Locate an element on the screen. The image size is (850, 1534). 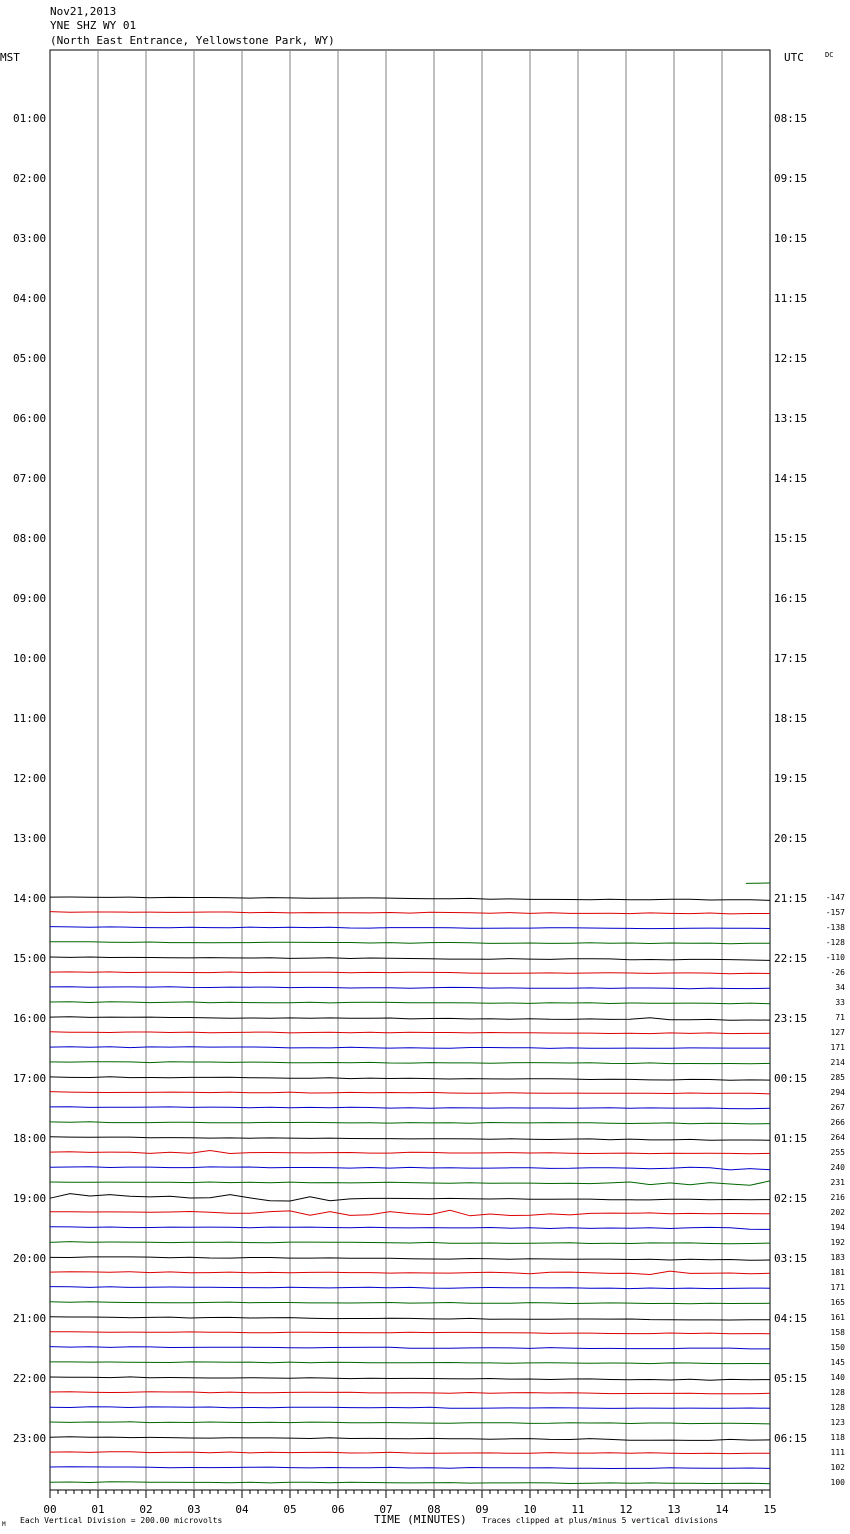
right-hour-label: 20:15 is located at coordinates (790, 838).